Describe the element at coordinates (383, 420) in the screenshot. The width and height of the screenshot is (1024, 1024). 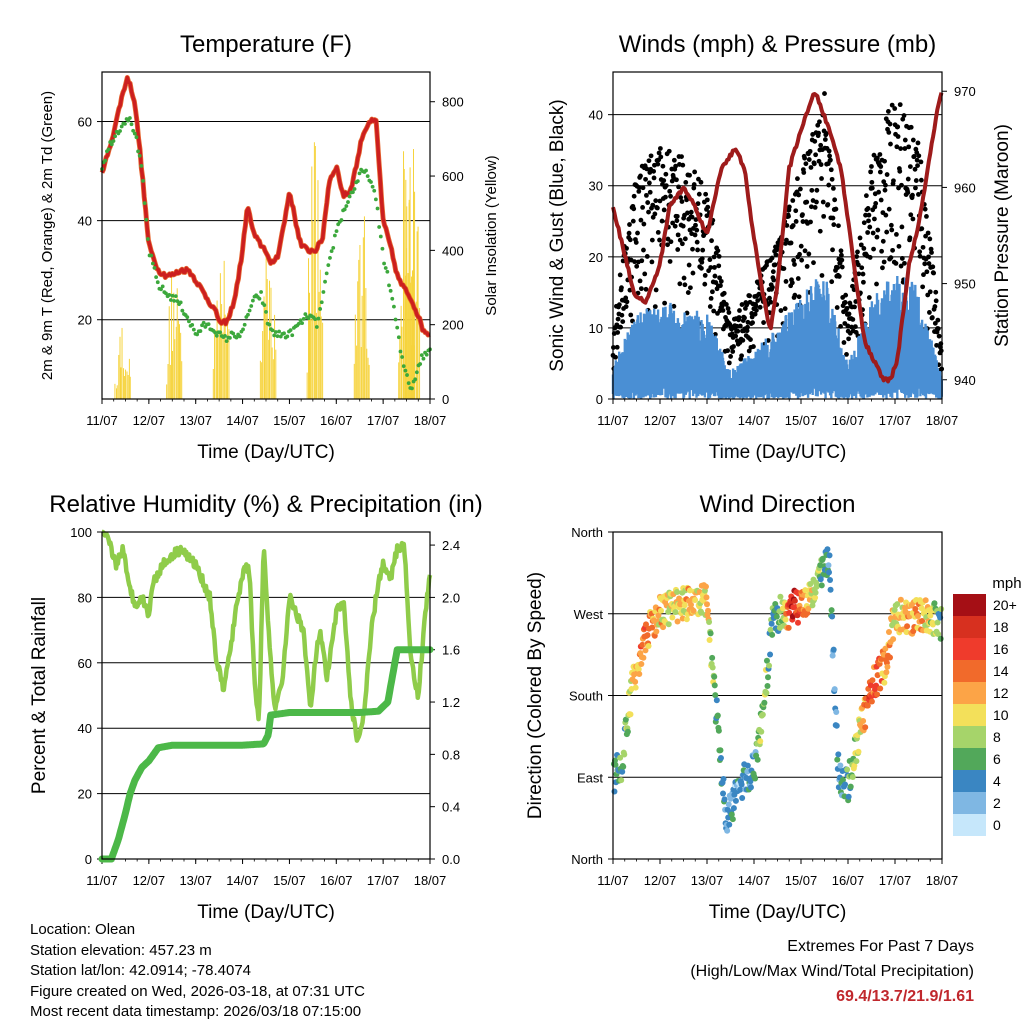
I see `x-tick-label: 17/07` at that location.